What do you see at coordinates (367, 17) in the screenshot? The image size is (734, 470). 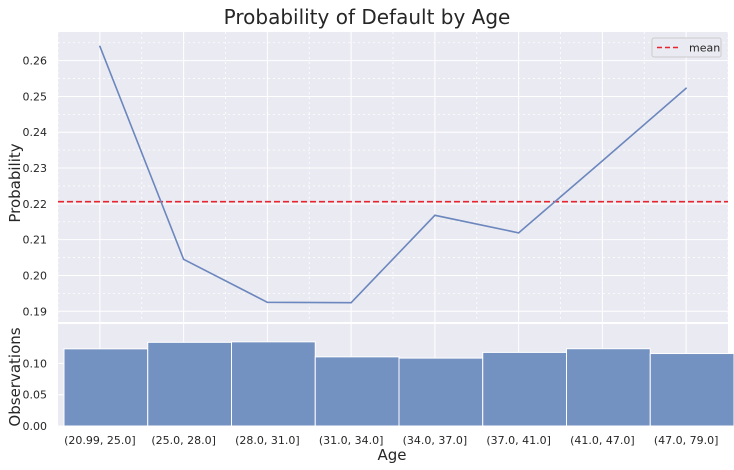 I see `chart-title: Probability of Default by Age` at bounding box center [367, 17].